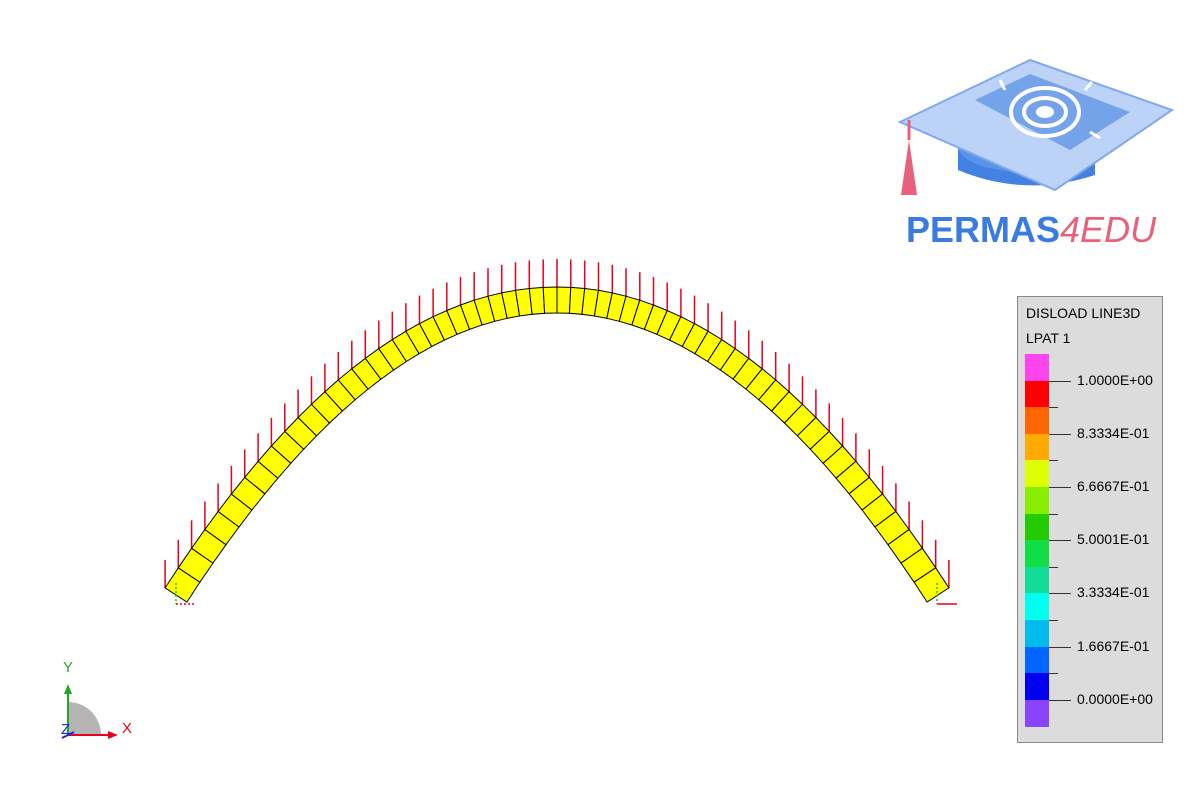  What do you see at coordinates (983, 229) in the screenshot?
I see `logo-brand-main: PERMAS` at bounding box center [983, 229].